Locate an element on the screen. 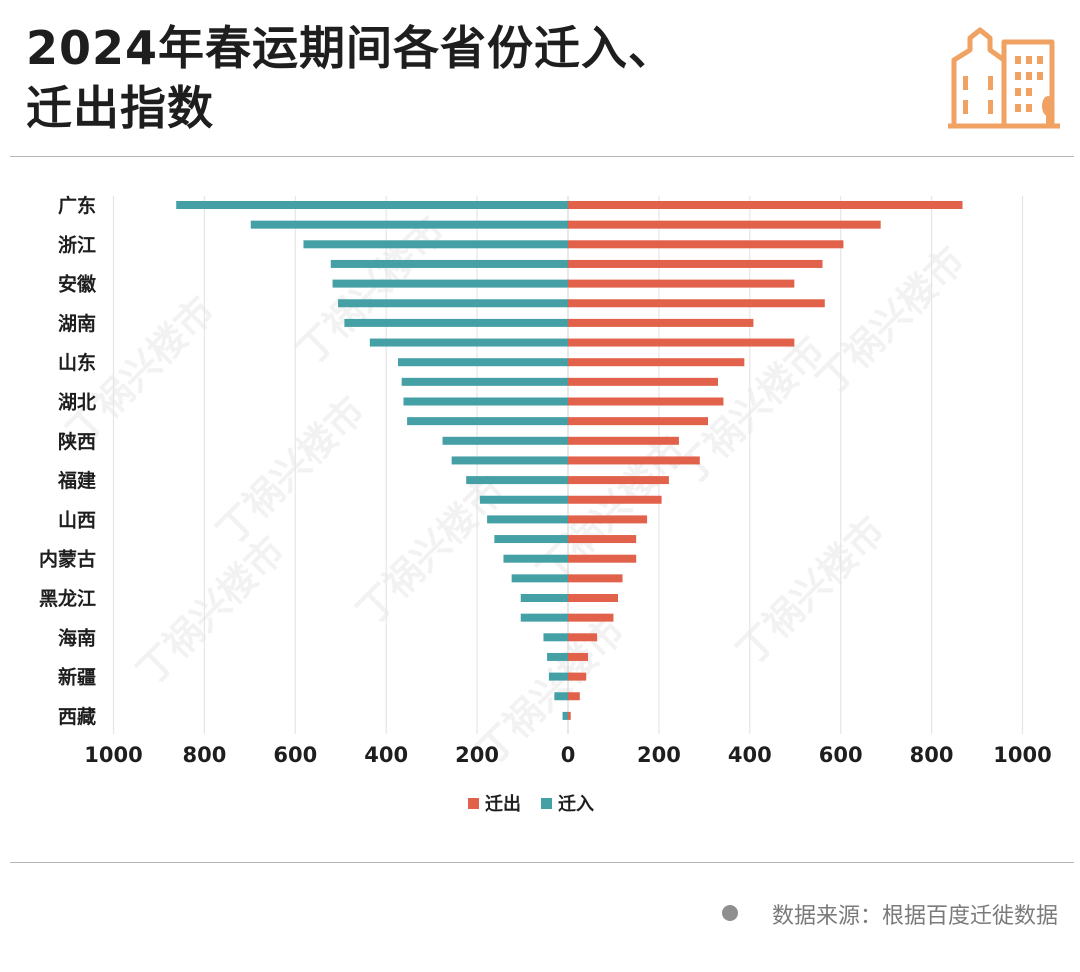 Image resolution: width=1080 pixels, height=972 pixels. title-line-2: 迁出指数 is located at coordinates (120, 108).